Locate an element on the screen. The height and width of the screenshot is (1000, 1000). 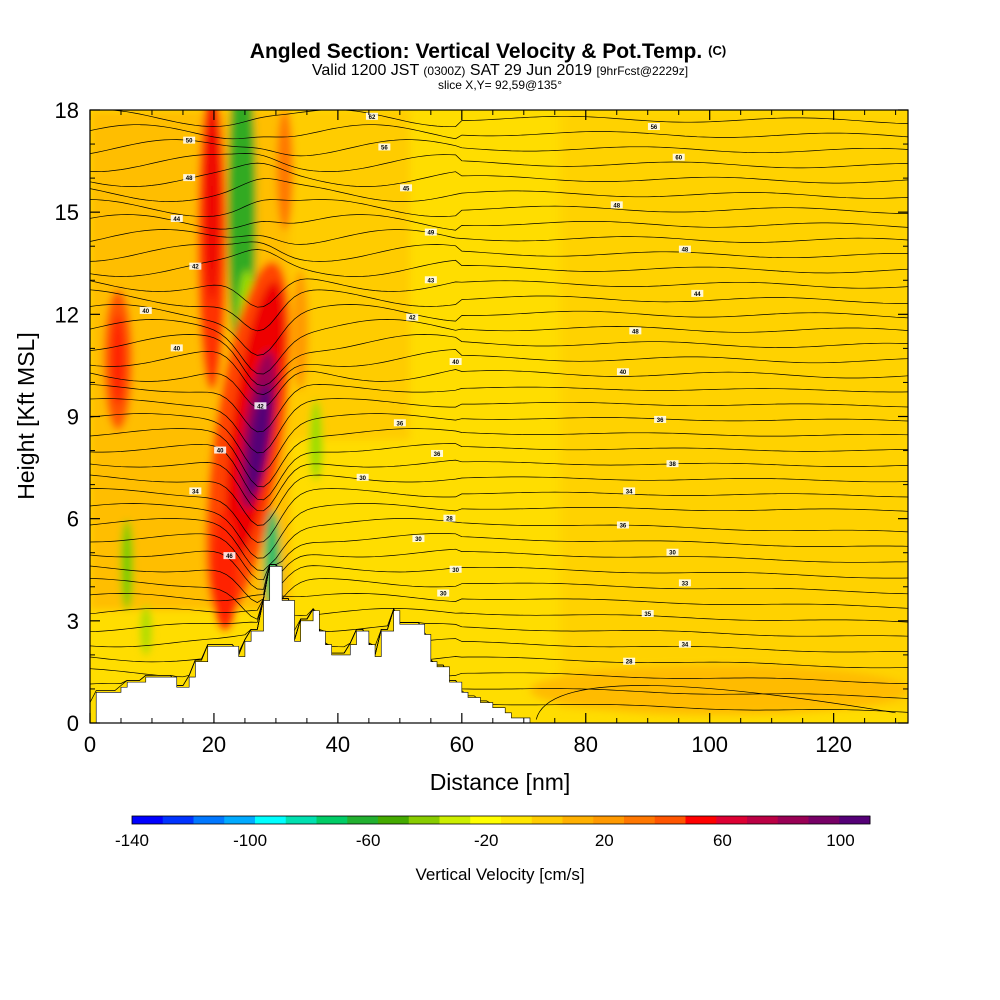
downdraft-patch-left is located at coordinates (127, 565).